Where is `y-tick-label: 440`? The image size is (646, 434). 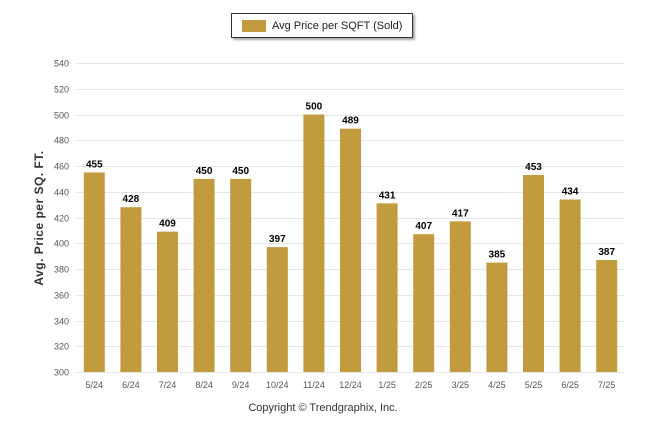 y-tick-label: 440 is located at coordinates (61, 193).